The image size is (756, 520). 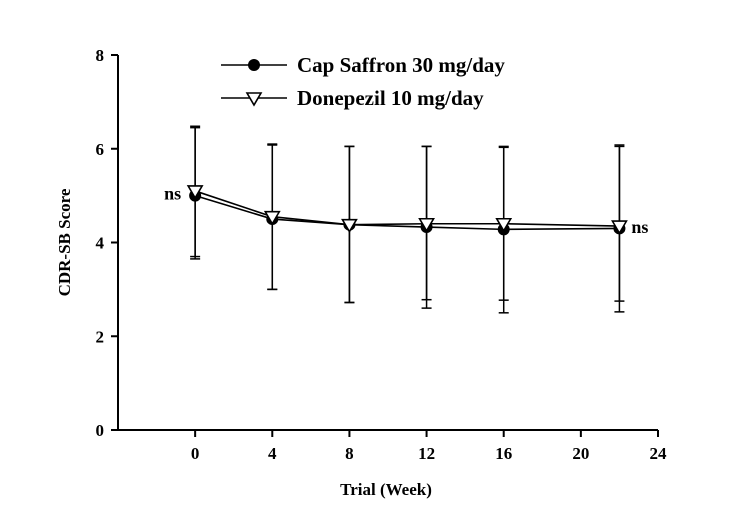 What do you see at coordinates (272, 453) in the screenshot?
I see `x-tick-label: 4` at bounding box center [272, 453].